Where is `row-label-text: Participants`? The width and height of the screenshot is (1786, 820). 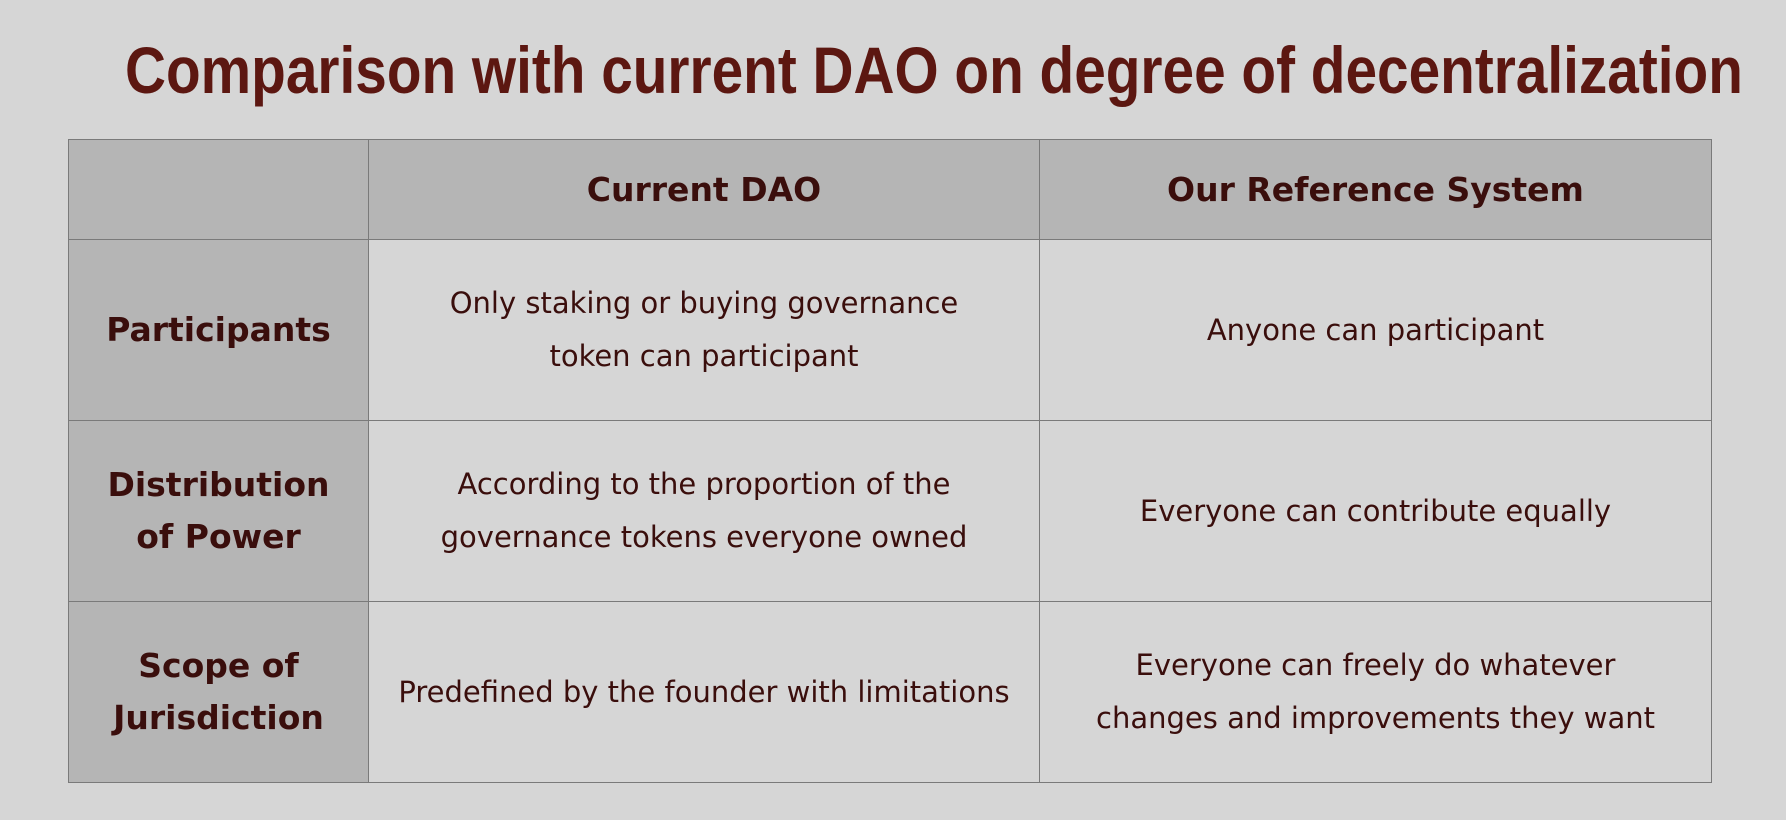 row-label-text: Participants is located at coordinates (218, 329).